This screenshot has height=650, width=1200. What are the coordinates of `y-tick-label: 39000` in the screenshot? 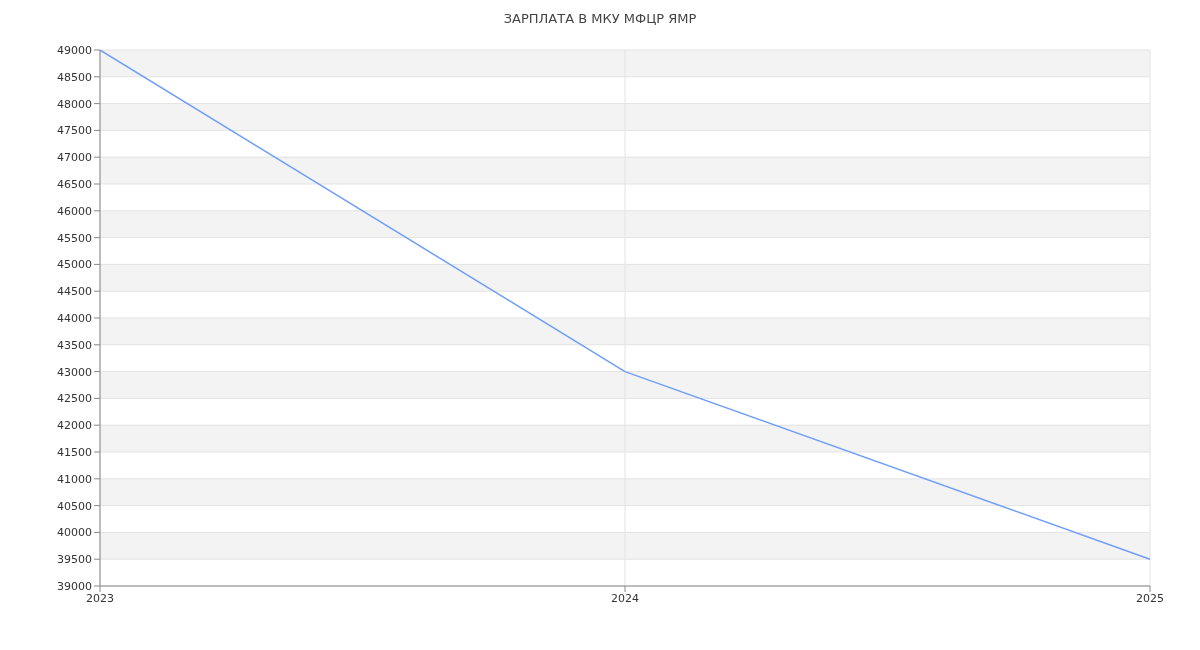 It's located at (74, 586).